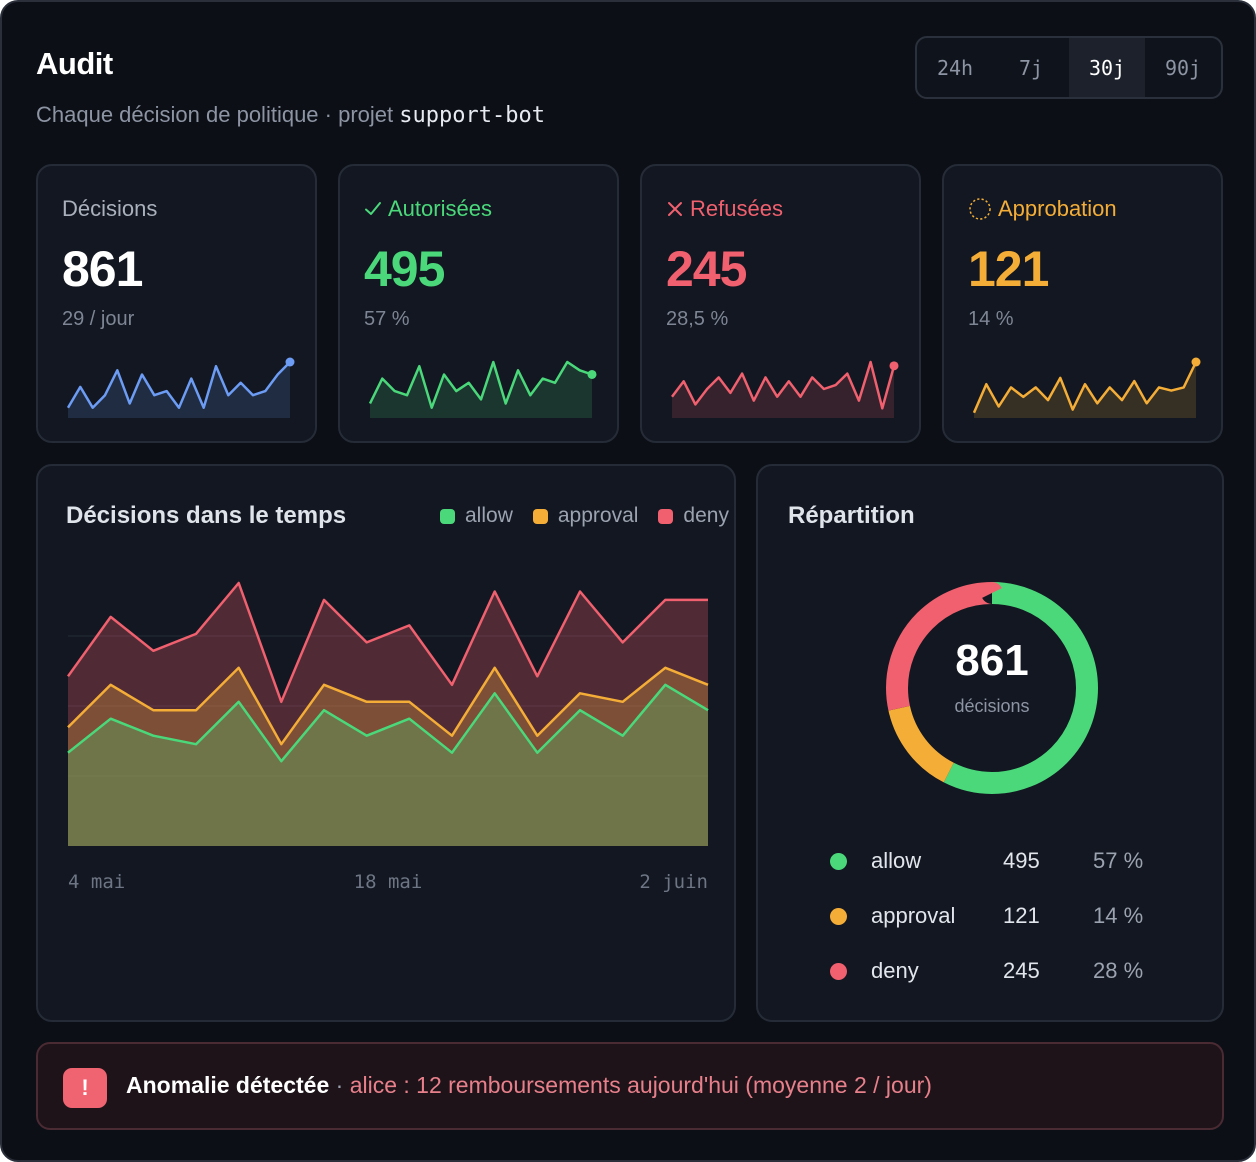  What do you see at coordinates (1031, 67) in the screenshot?
I see `range-option-7j: 7j` at bounding box center [1031, 67].